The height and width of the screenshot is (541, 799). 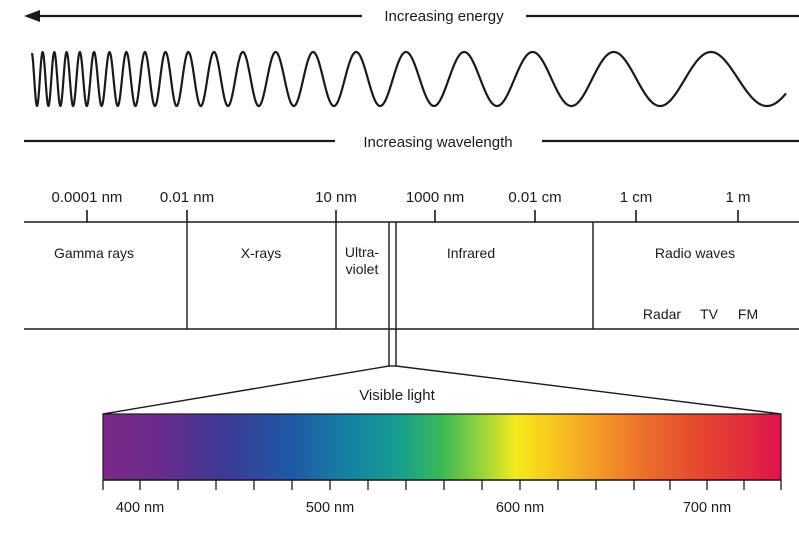 I want to click on zoom-line-right, so click(x=588, y=390).